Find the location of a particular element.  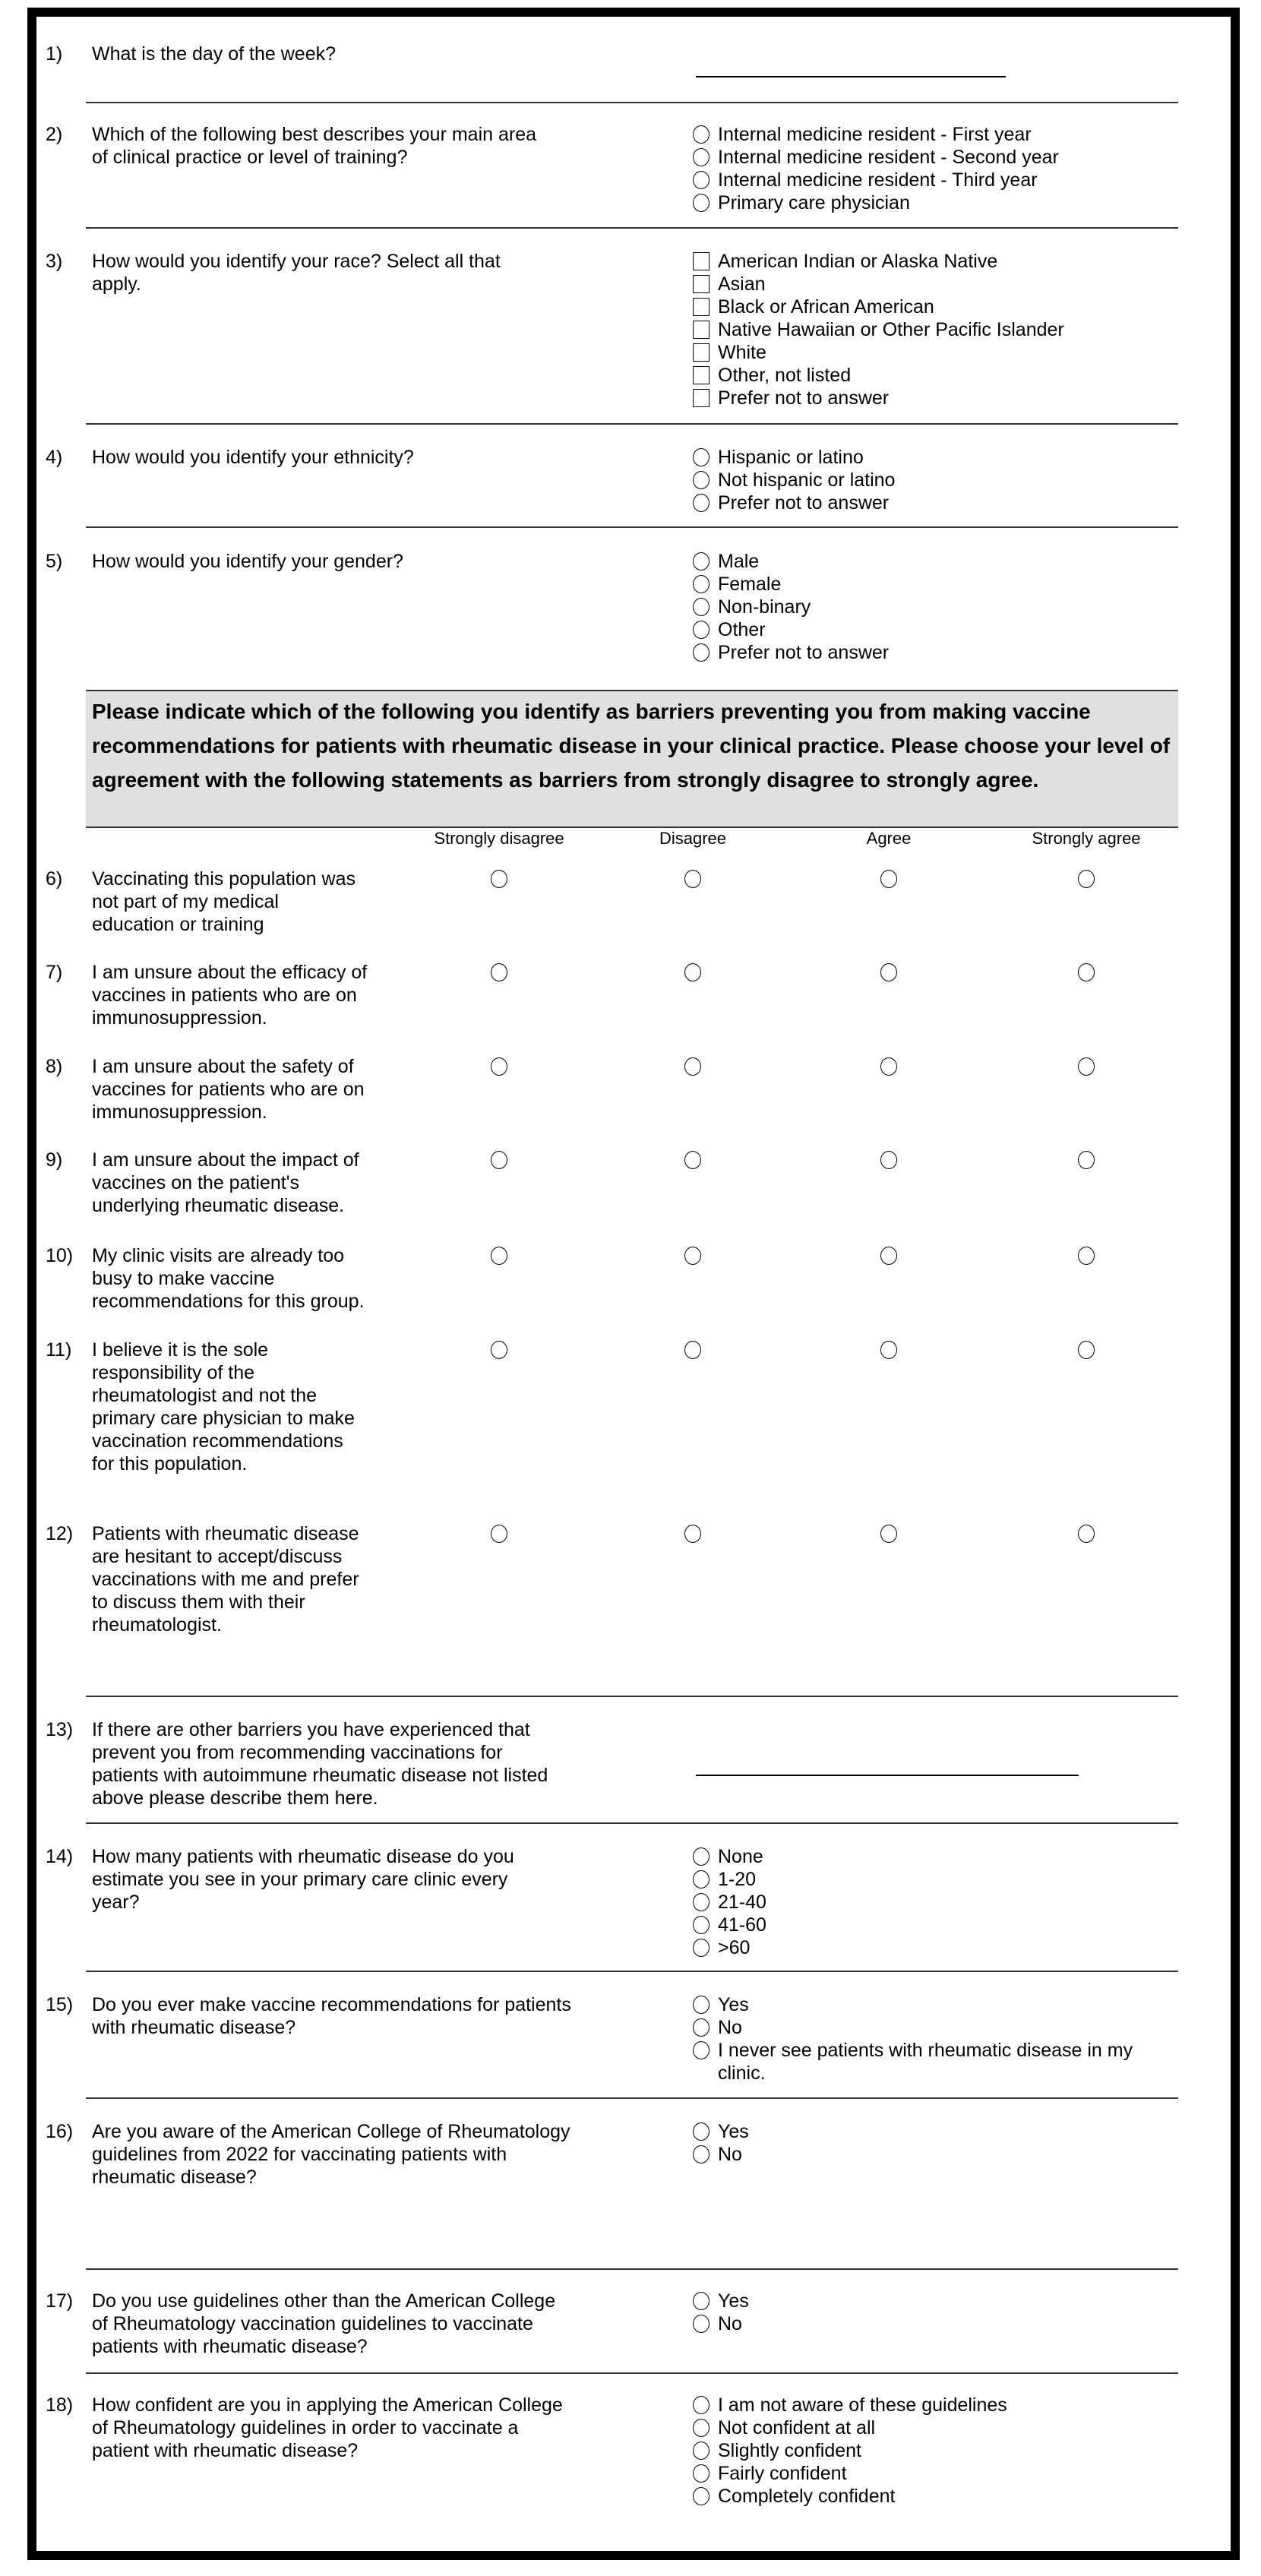

option-item: Completely confident is located at coordinates (850, 2496).